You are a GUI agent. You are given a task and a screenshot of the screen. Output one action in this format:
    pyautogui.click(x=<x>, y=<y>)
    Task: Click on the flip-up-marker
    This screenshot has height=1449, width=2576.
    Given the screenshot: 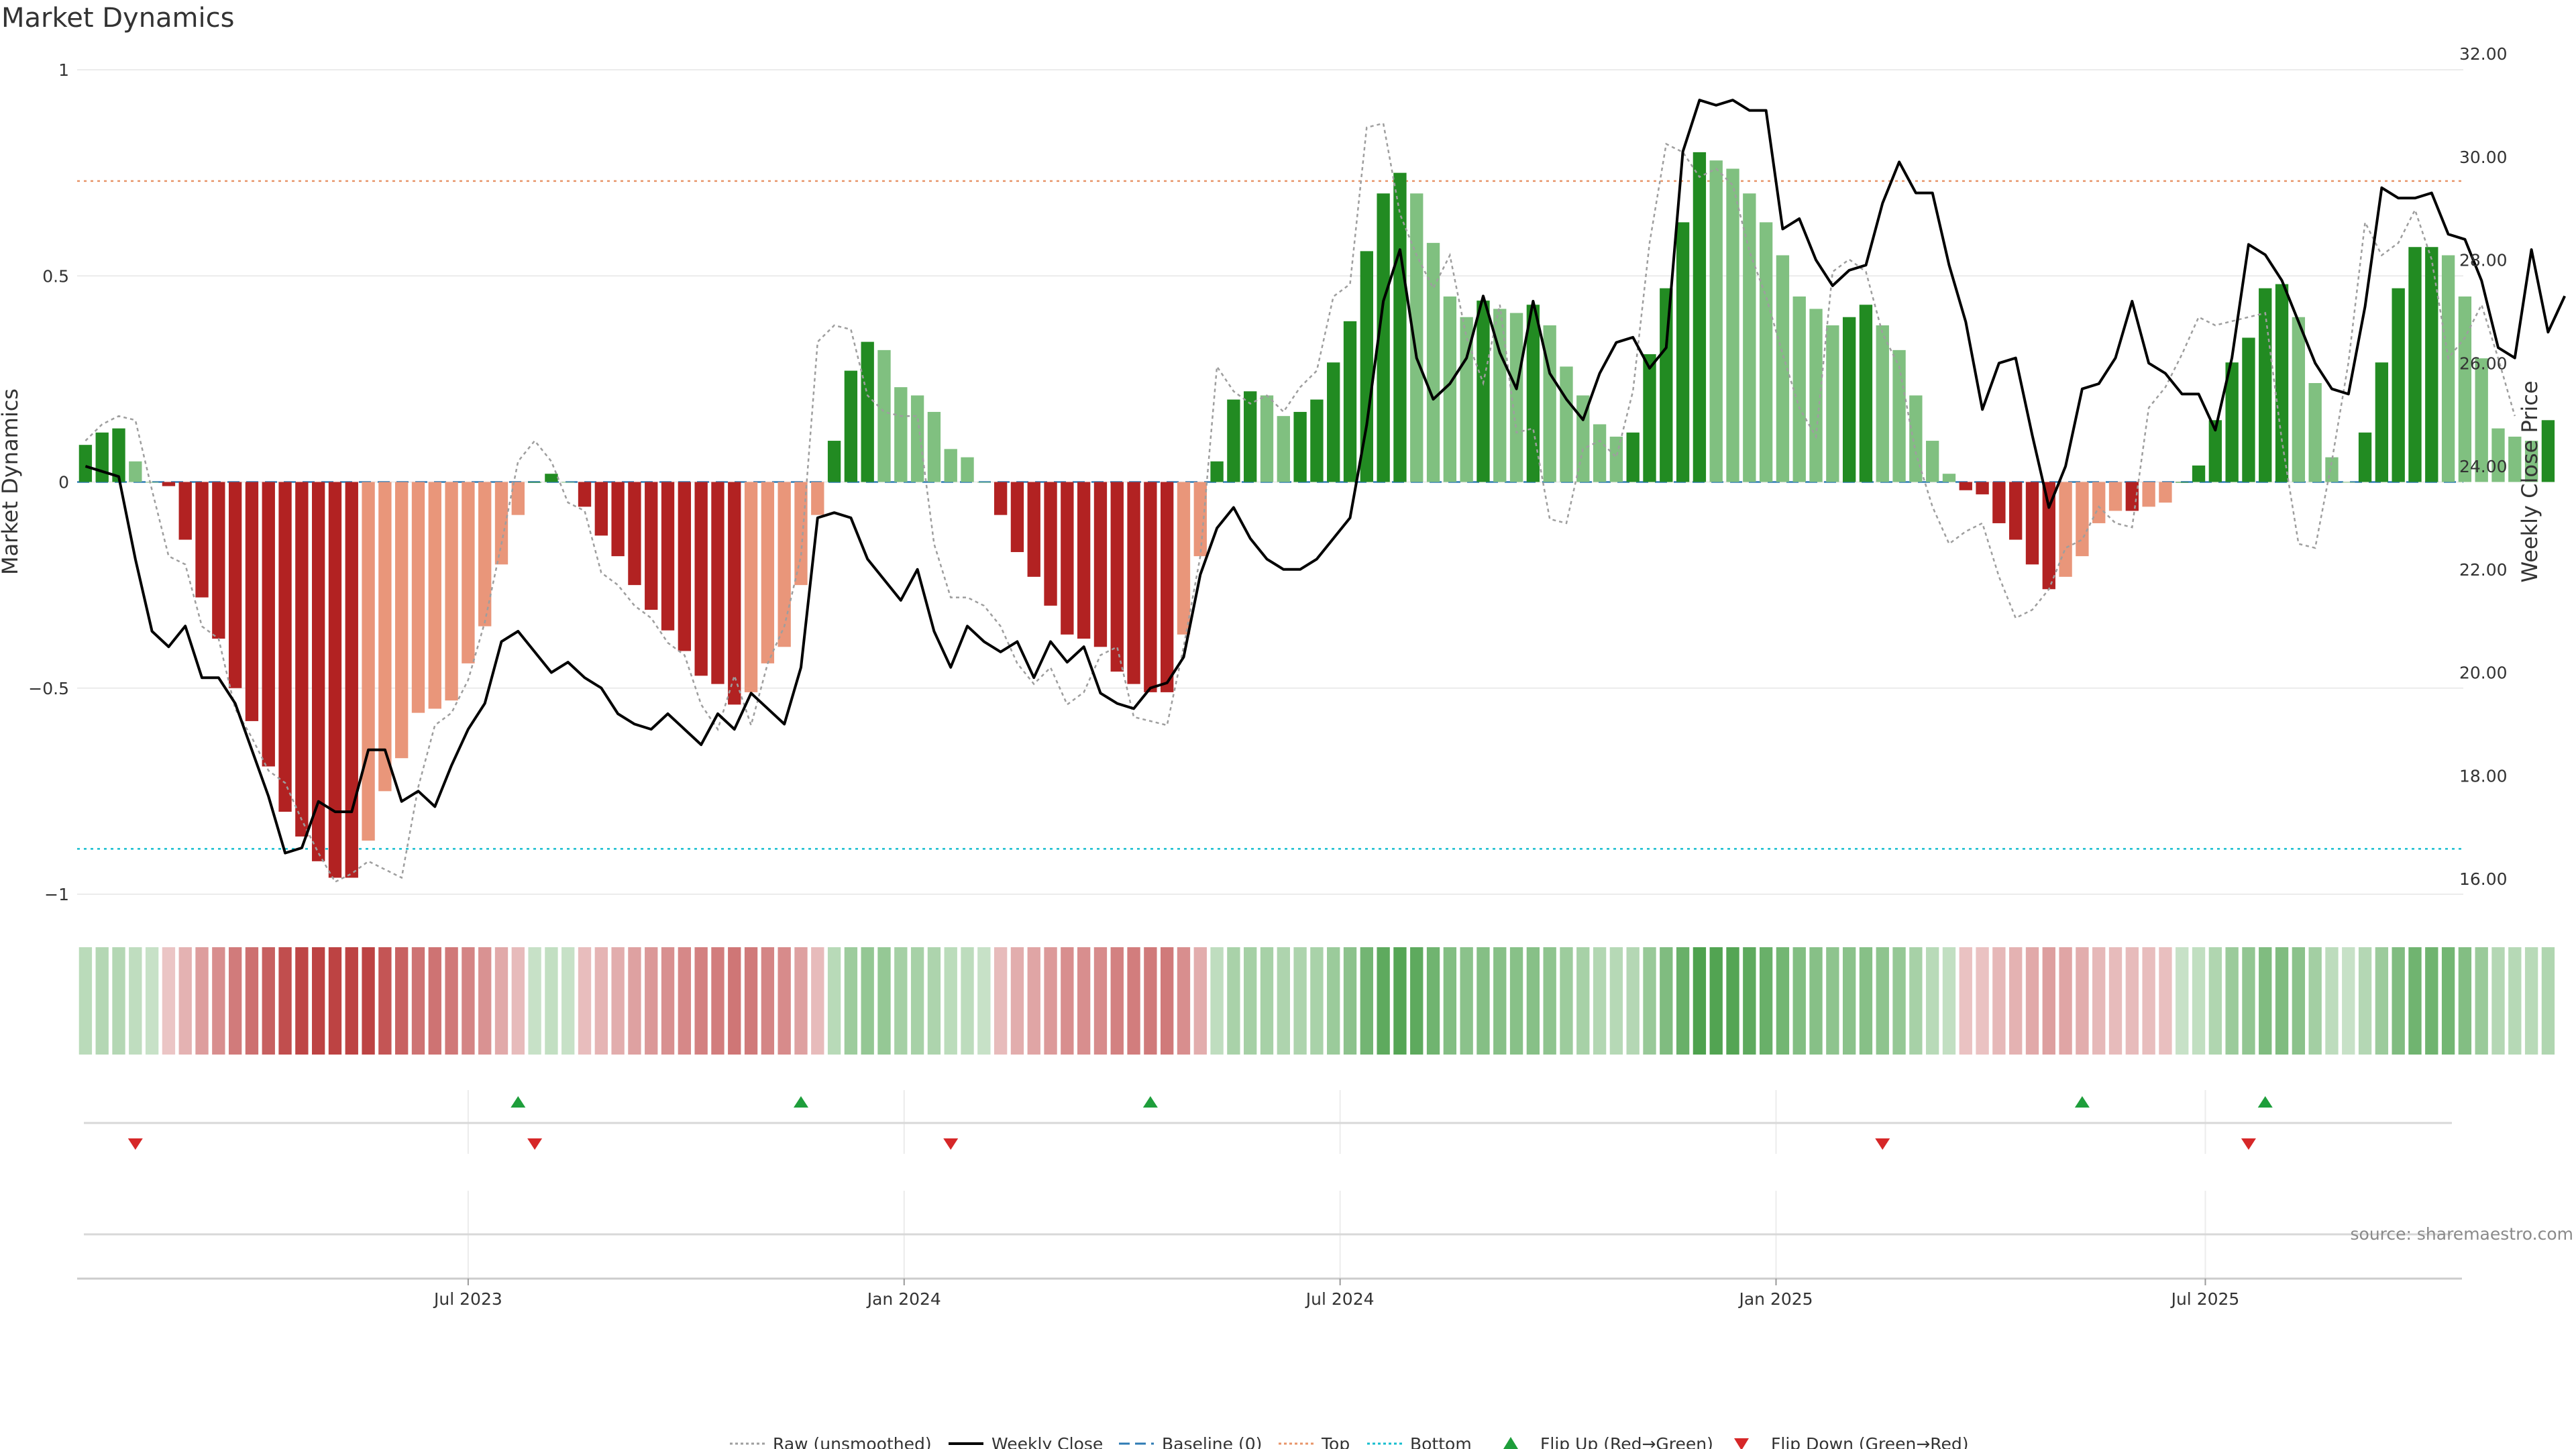 What is the action you would take?
    pyautogui.click(x=1150, y=1102)
    